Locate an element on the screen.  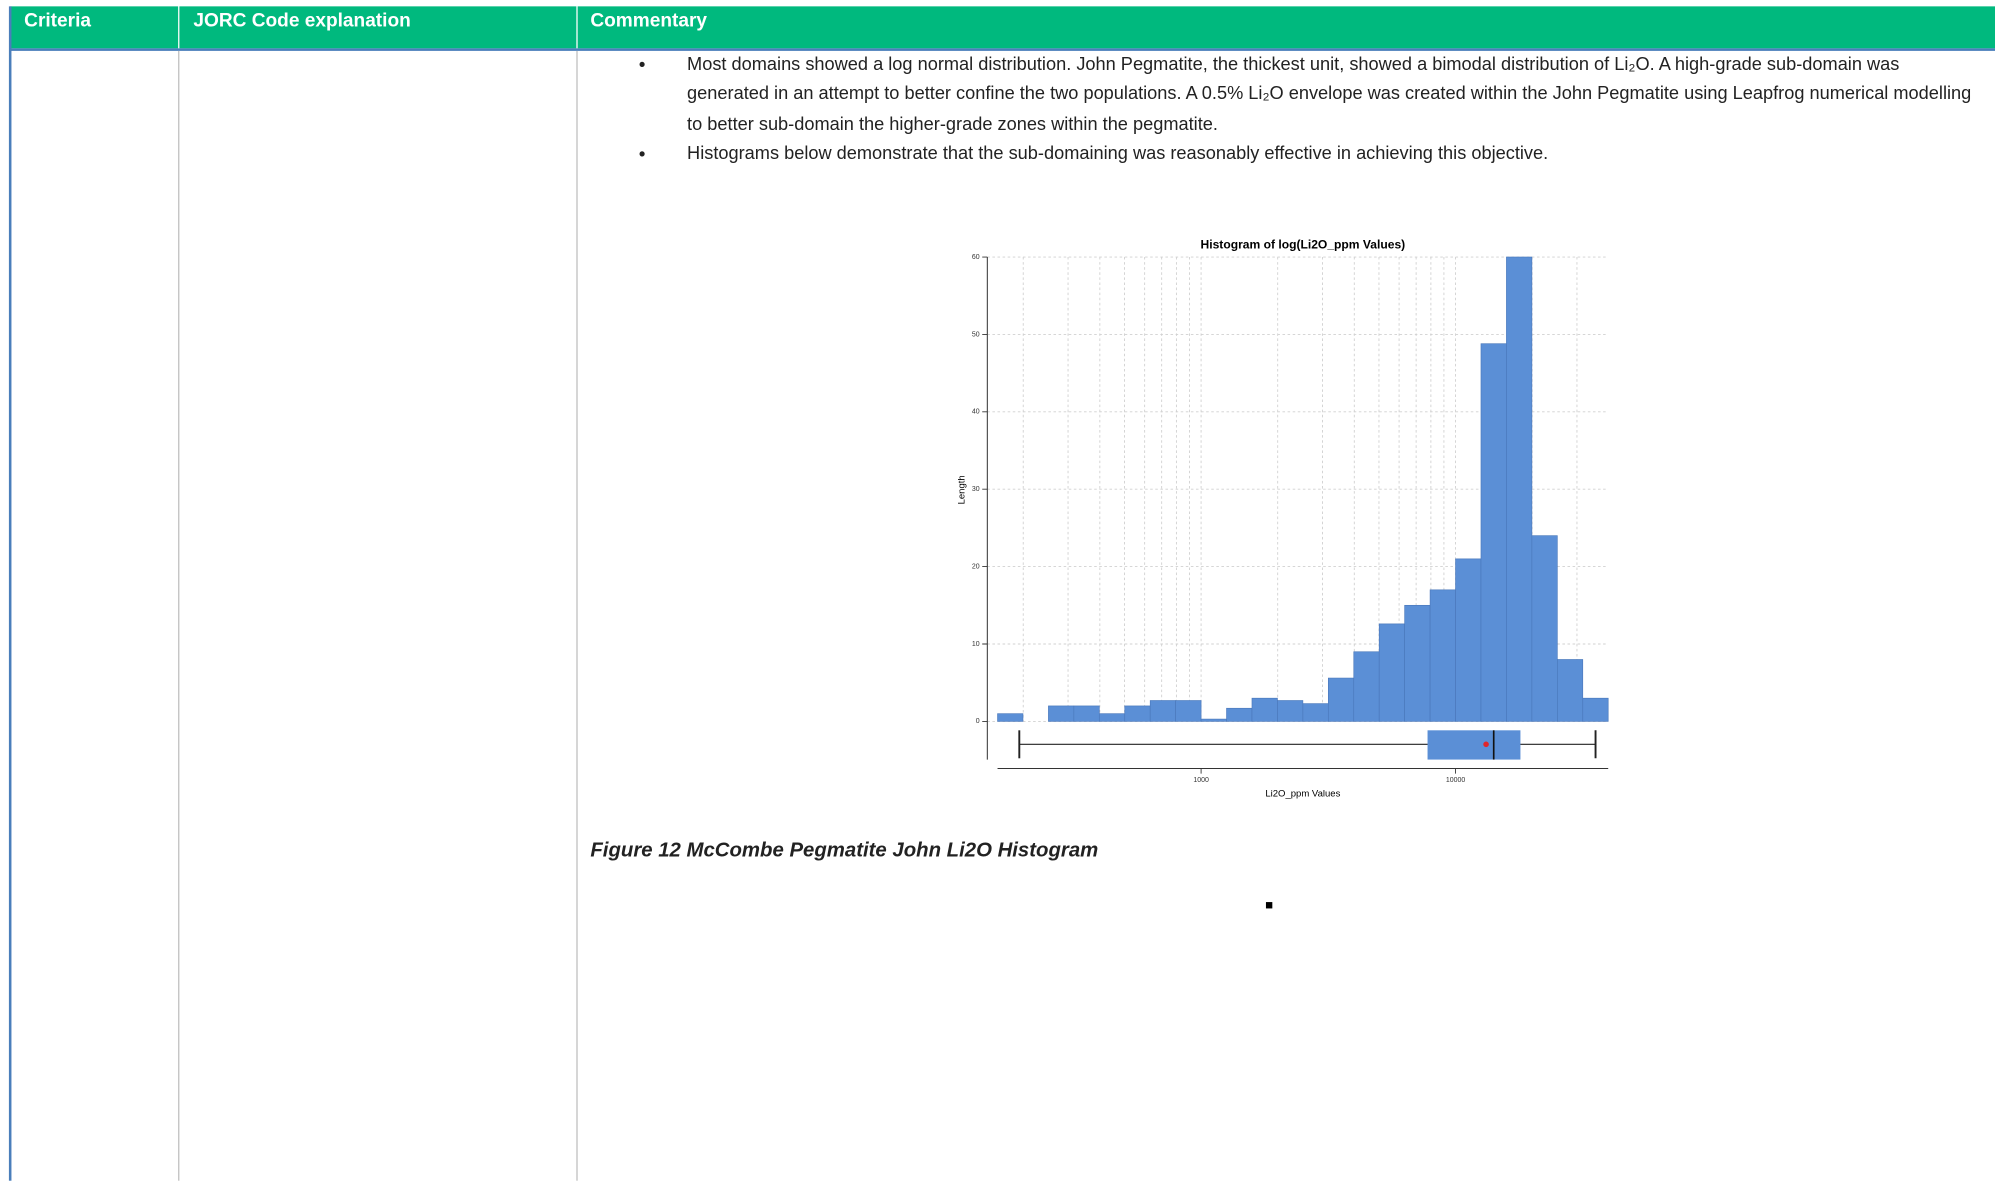
marker is located at coordinates (1269, 905).